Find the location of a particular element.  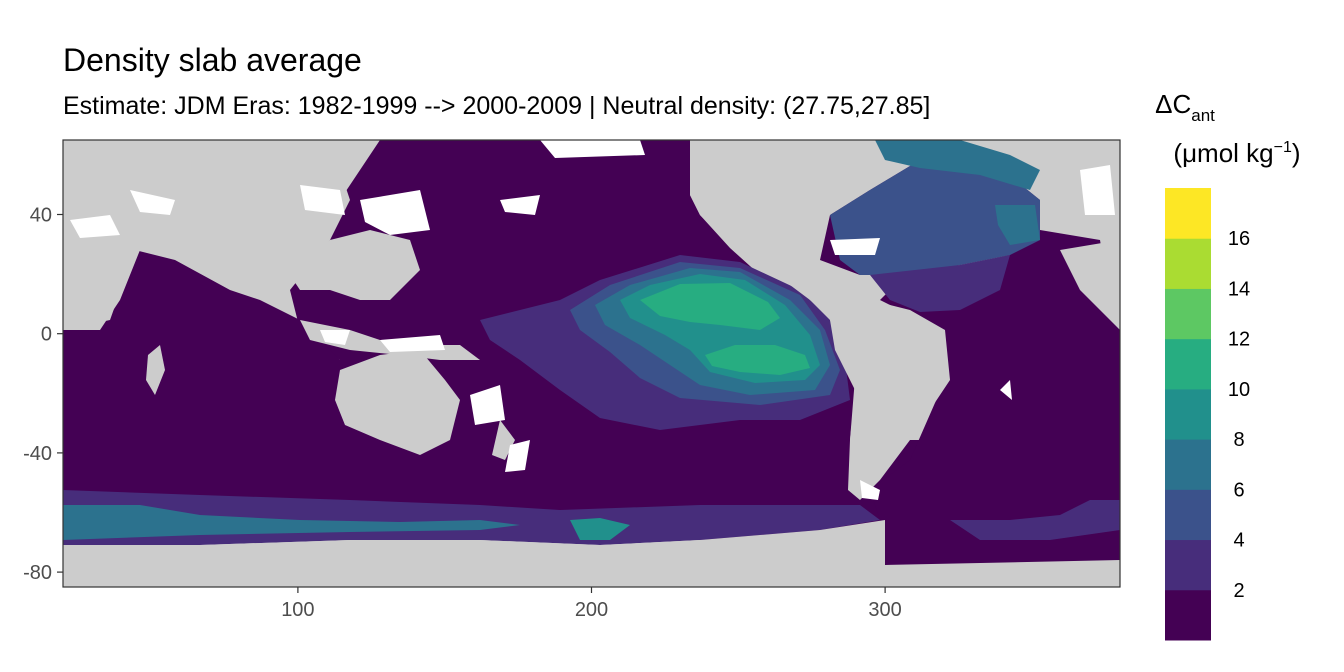

legend-tick-label: 12 is located at coordinates (1239, 340).